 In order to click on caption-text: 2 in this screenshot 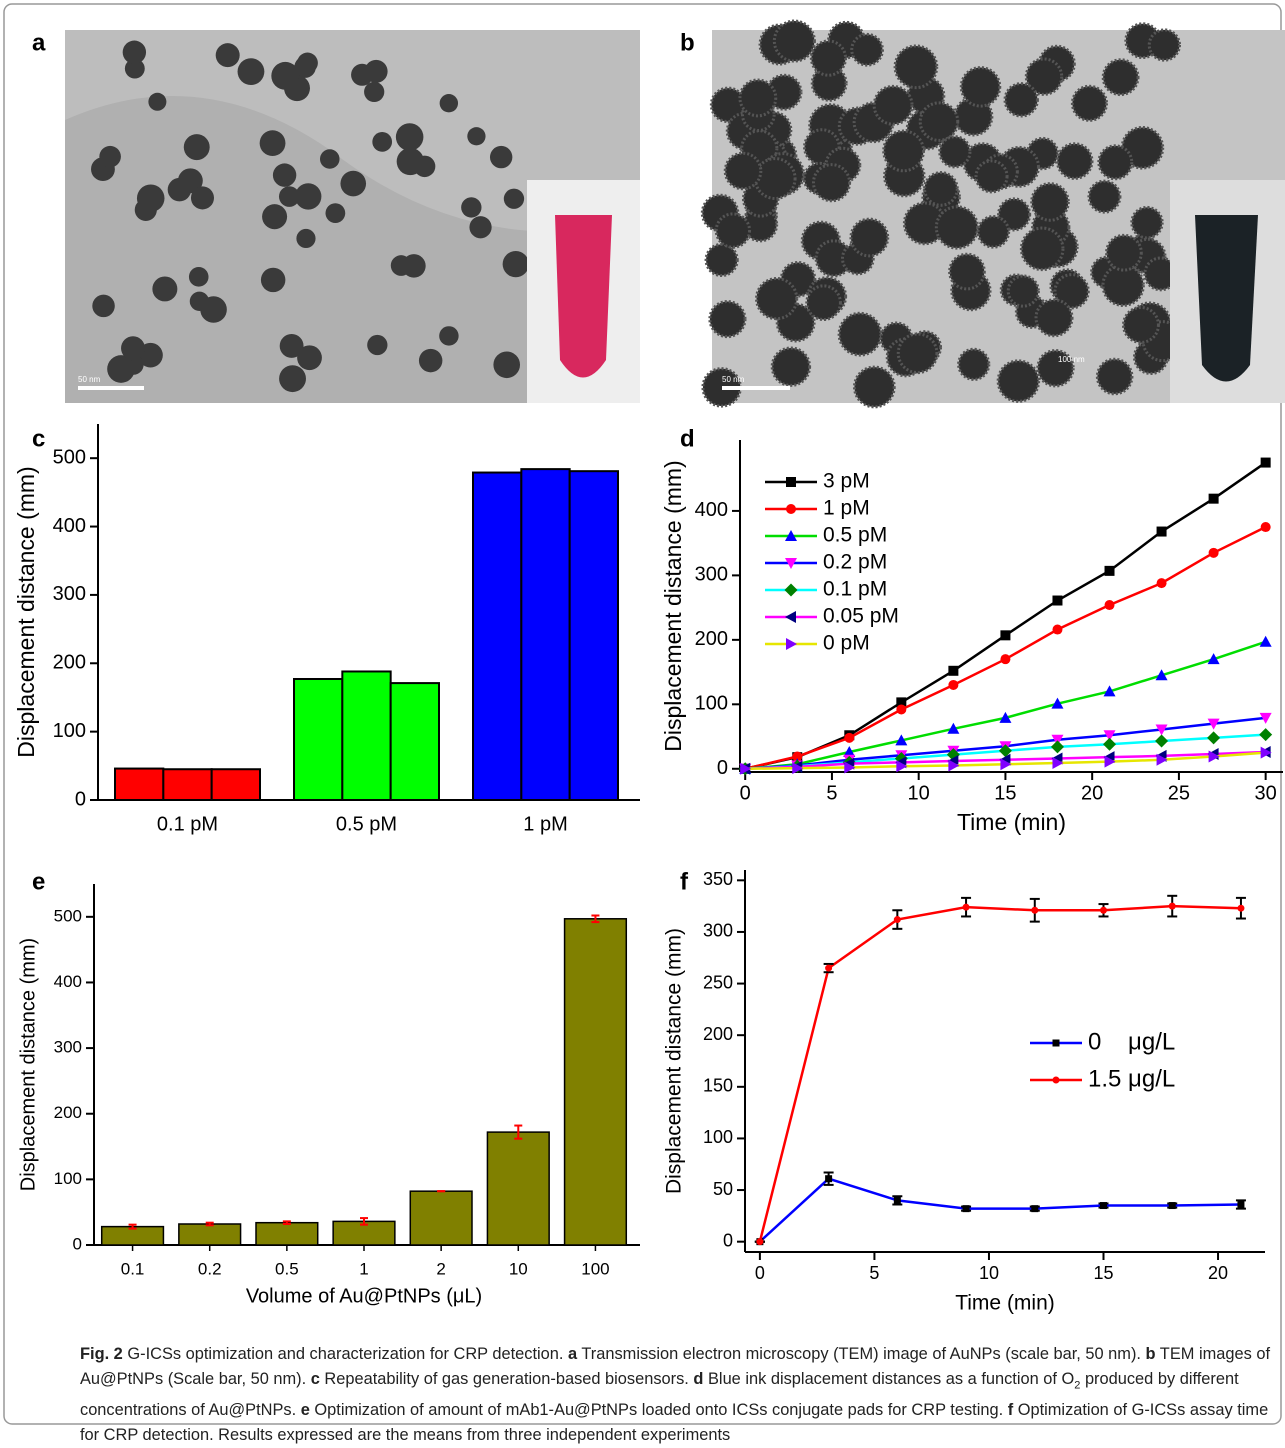, I will do `click(1077, 1385)`.